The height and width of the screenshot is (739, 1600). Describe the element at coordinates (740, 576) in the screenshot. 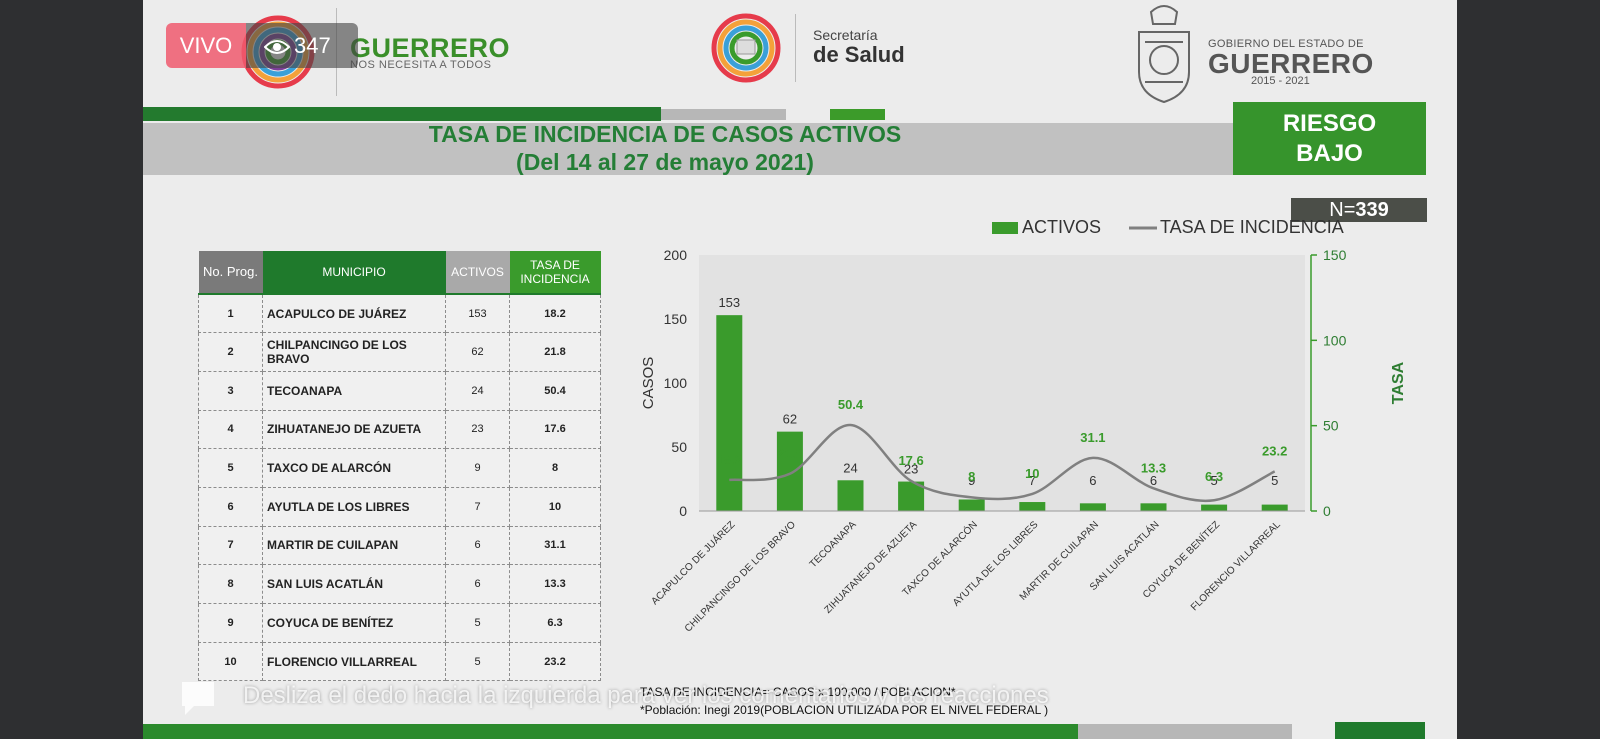

I see `x-category-label: CHILPANCINGO DE LOS BRAVO` at that location.